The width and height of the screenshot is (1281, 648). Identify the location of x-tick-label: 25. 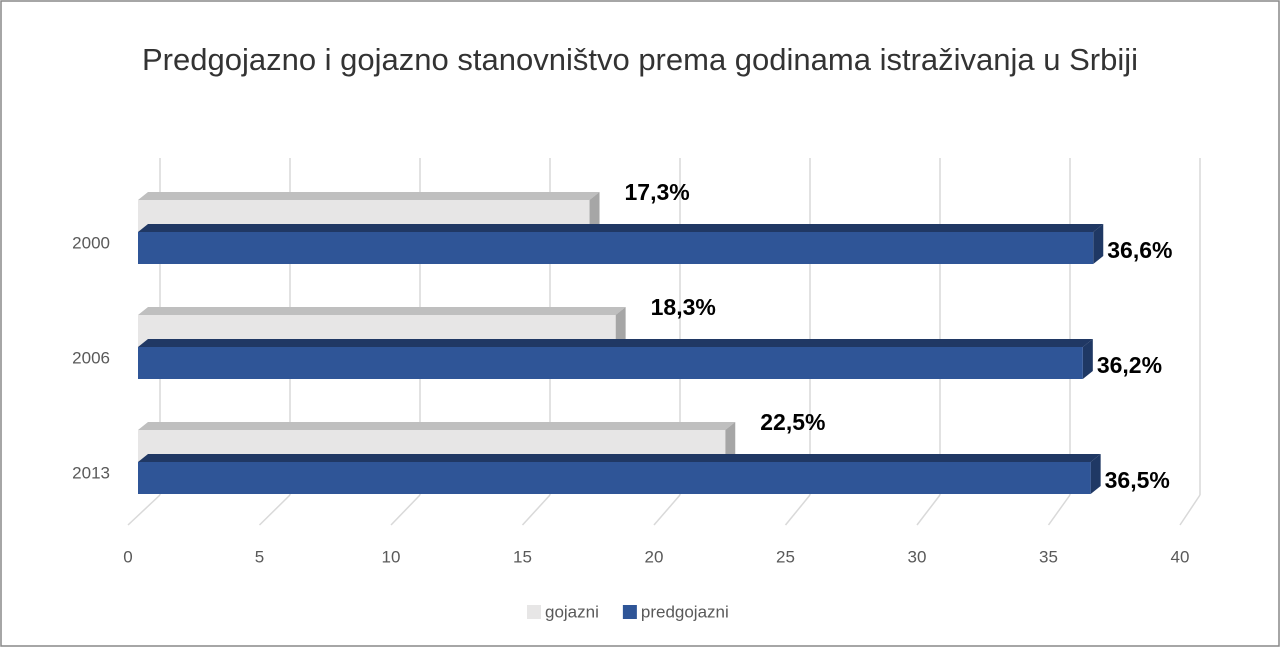
(785, 556).